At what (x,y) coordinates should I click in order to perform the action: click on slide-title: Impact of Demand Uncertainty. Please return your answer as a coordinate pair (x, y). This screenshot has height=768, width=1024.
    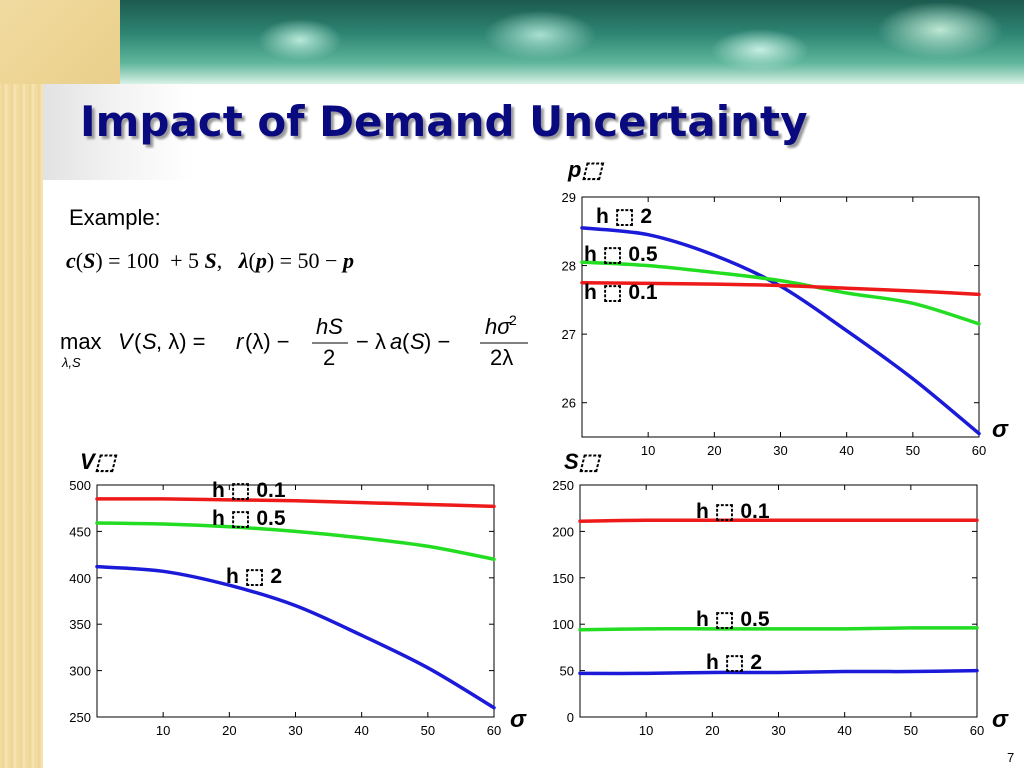
    Looking at the image, I should click on (444, 121).